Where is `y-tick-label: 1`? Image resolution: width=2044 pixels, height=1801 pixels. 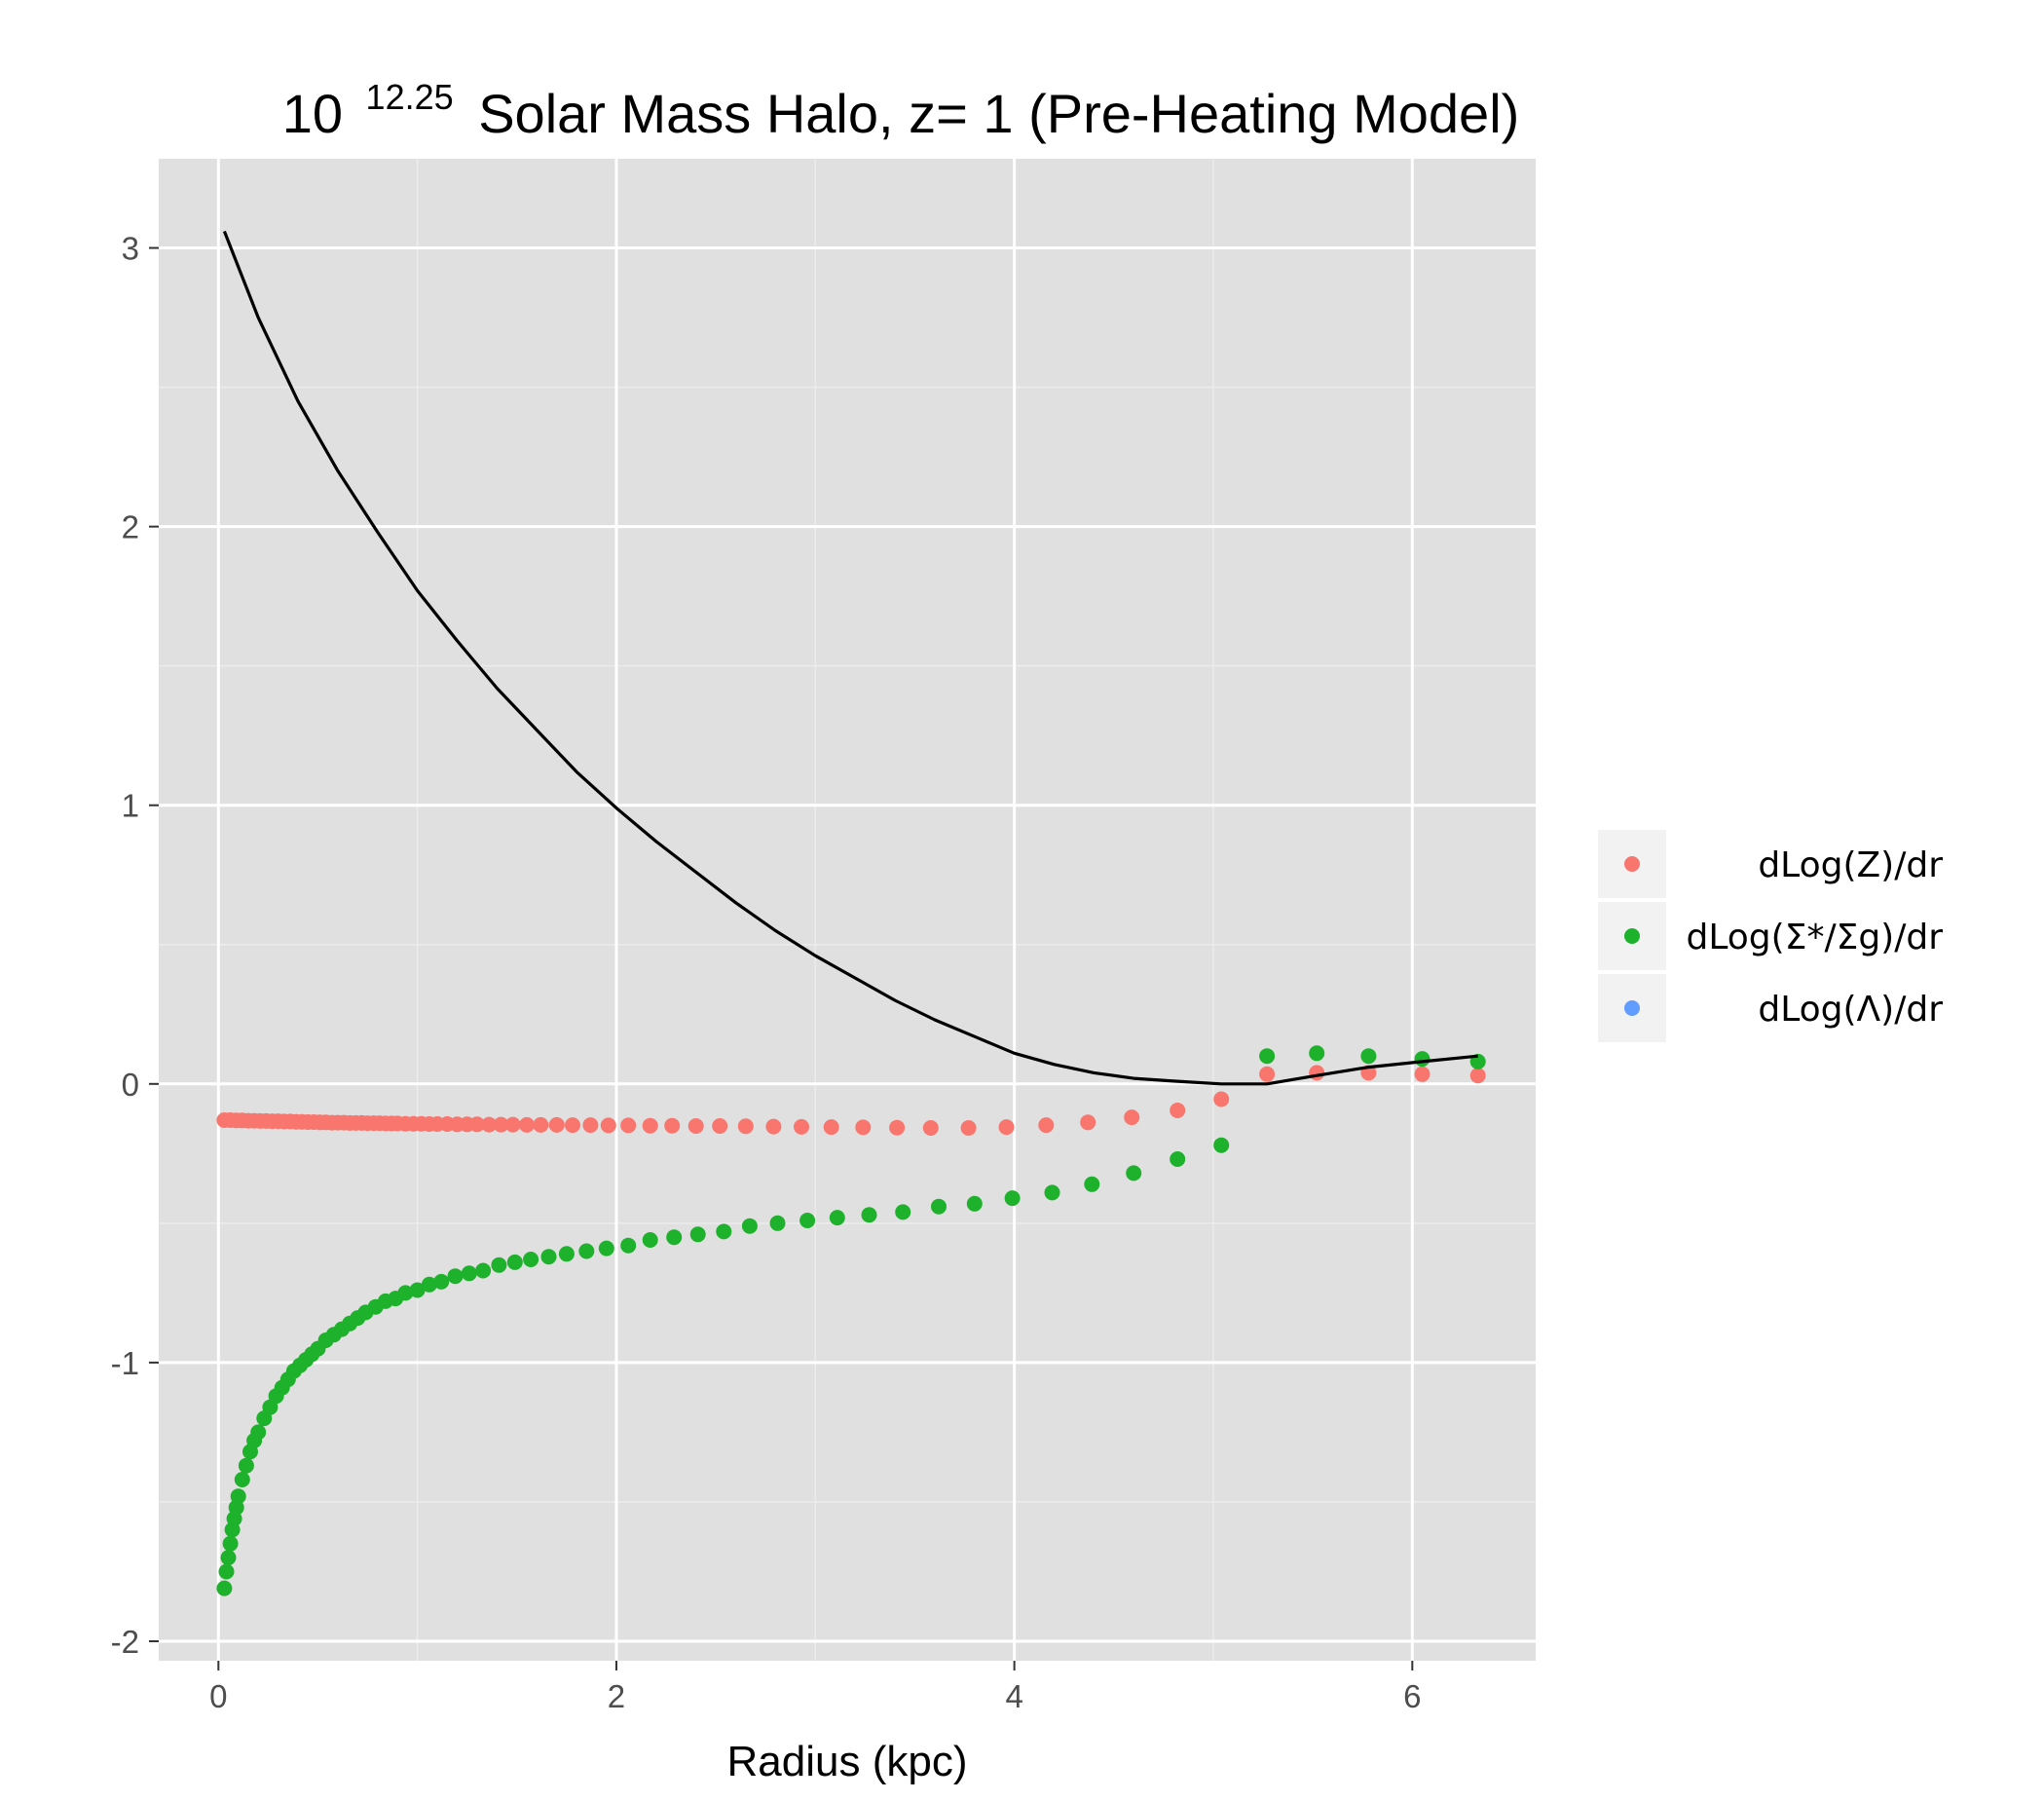
y-tick-label: 1 is located at coordinates (130, 806).